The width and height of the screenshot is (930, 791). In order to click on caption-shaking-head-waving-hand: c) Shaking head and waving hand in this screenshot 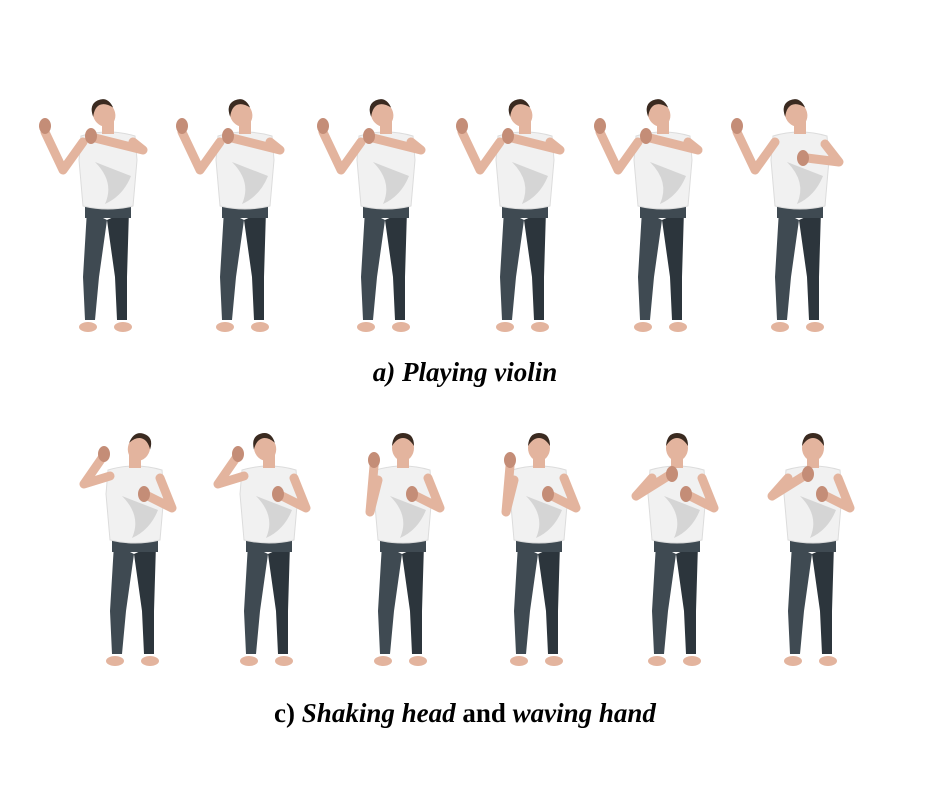, I will do `click(465, 713)`.